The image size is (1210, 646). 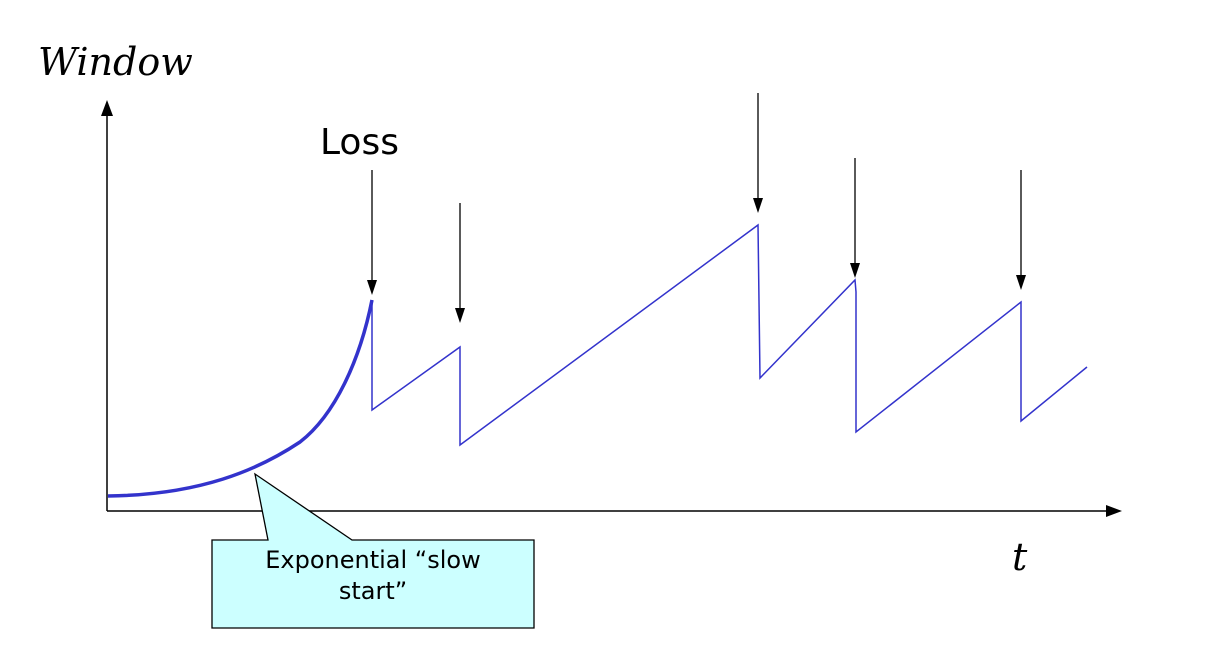 I want to click on y-axis-label: Window, so click(x=115, y=62).